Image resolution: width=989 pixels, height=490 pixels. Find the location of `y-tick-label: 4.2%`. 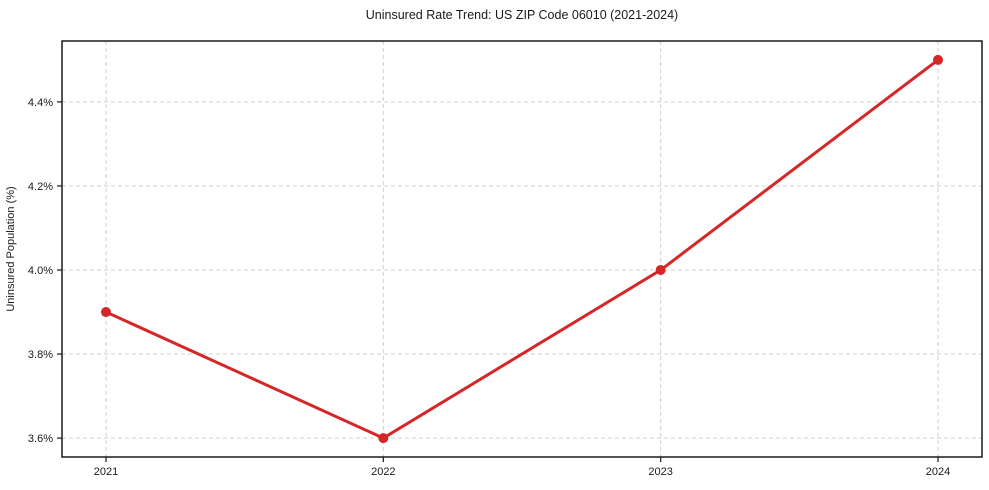

y-tick-label: 4.2% is located at coordinates (40, 187).